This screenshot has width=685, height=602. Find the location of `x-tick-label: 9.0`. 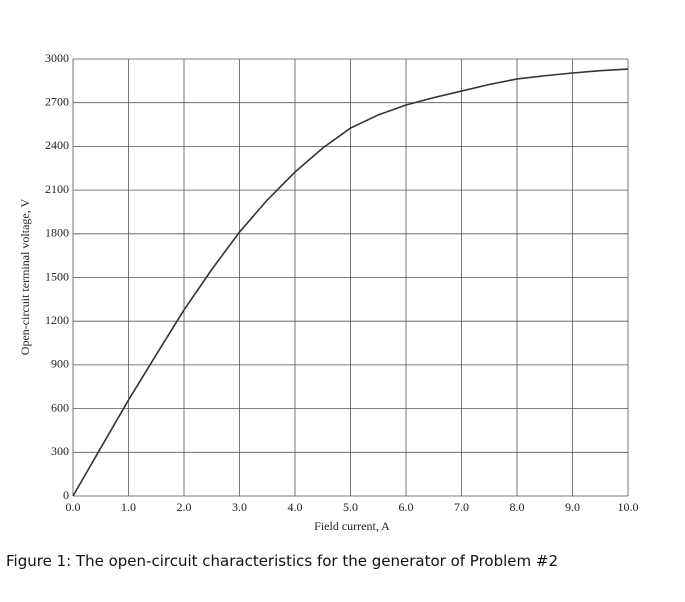

x-tick-label: 9.0 is located at coordinates (572, 507).